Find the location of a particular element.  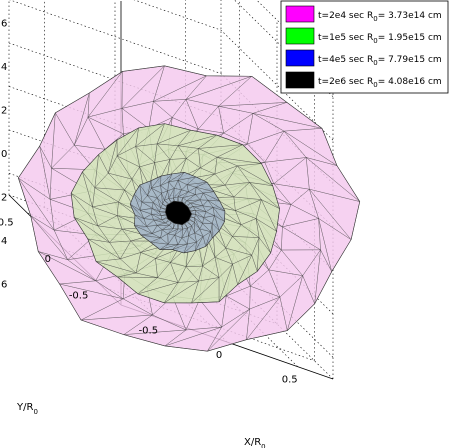

x-tick-labels: -0.5 0 0.5 is located at coordinates (218, 355).